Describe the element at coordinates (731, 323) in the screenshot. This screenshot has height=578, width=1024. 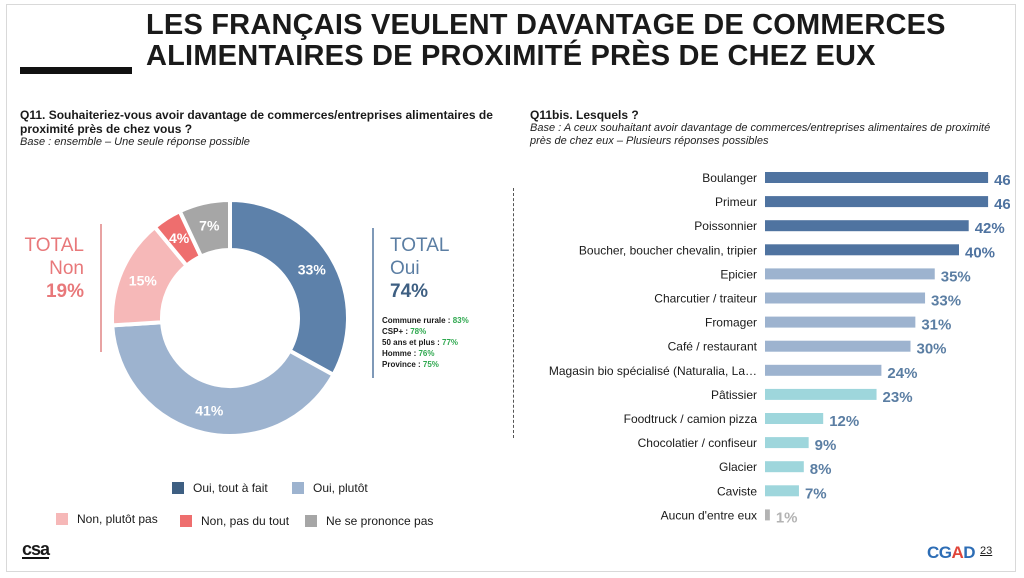
I see `bar-category-label: Fromager` at that location.